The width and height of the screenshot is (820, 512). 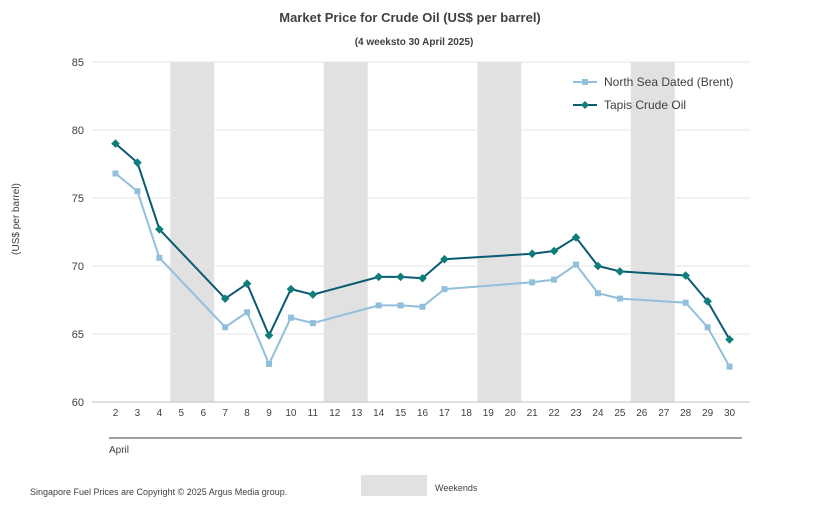 I want to click on x-axis-label: April, so click(x=119, y=450).